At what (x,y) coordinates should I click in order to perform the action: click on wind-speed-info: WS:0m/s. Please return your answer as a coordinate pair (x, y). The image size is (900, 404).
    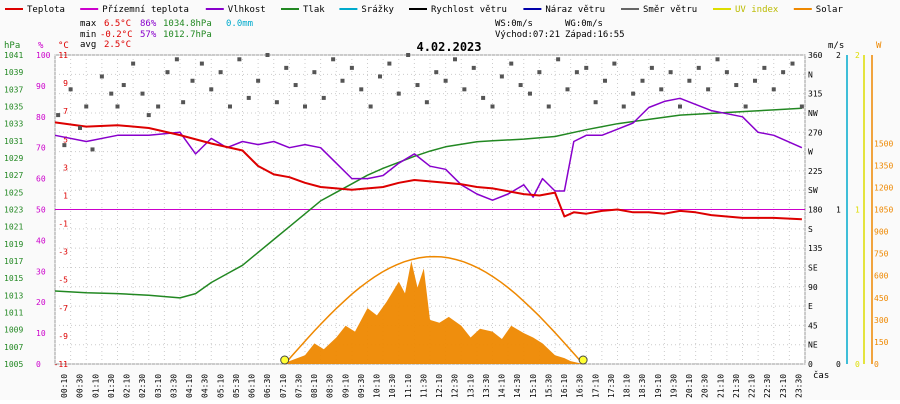
    Looking at the image, I should click on (514, 24).